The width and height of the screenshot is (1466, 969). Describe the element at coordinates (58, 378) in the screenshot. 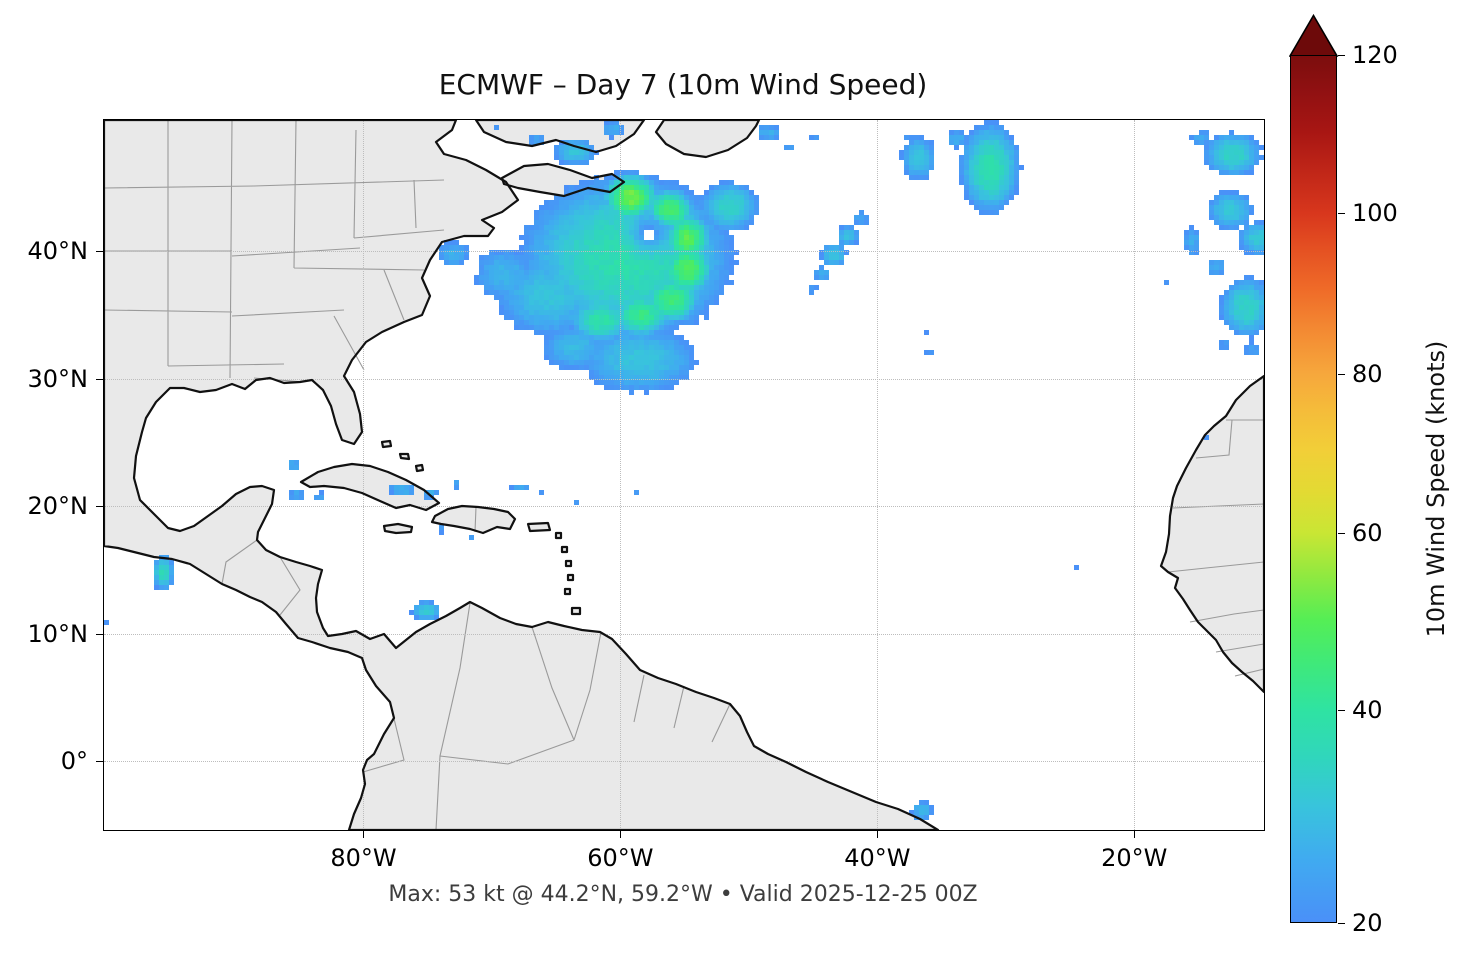

I see `y-axis-tick-label: 30°N` at that location.